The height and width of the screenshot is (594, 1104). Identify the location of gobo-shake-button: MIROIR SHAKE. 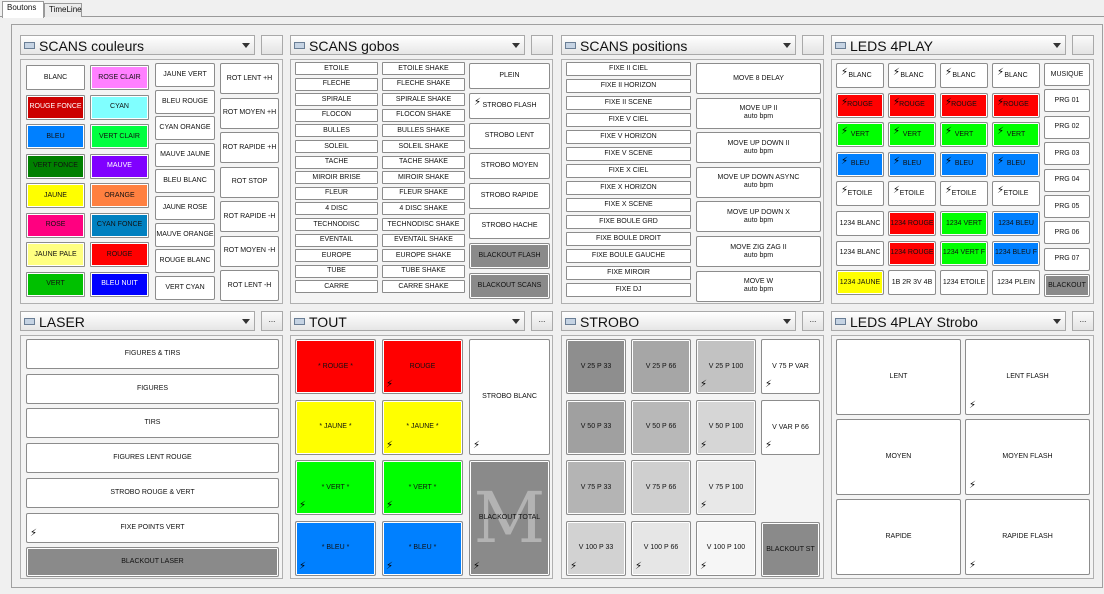
(423, 178).